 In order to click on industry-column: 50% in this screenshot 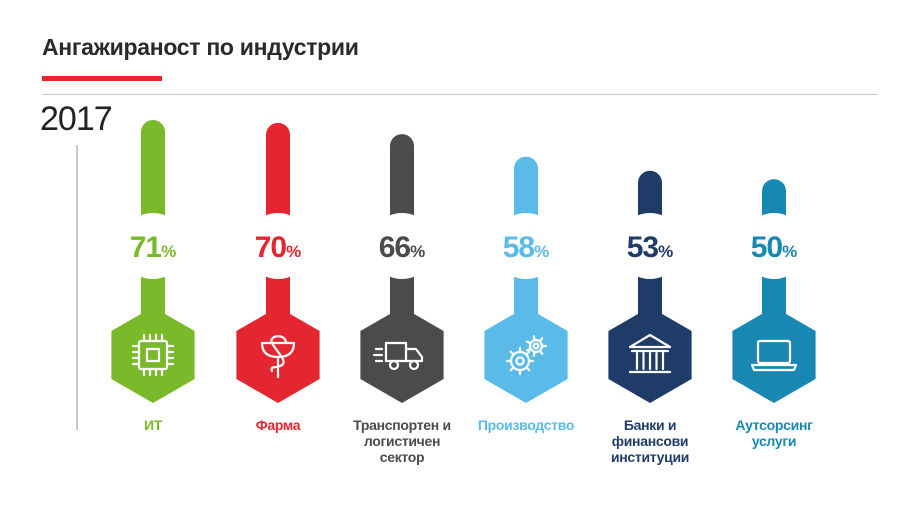, I will do `click(774, 291)`.